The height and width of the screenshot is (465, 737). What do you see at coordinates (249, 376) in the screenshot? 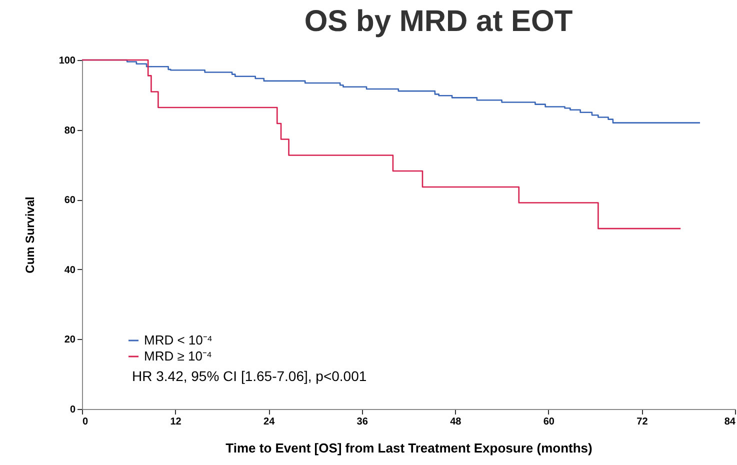
I see `annotation: HR 3.42, 95% CI [1.65-7.06], p<0.001` at bounding box center [249, 376].